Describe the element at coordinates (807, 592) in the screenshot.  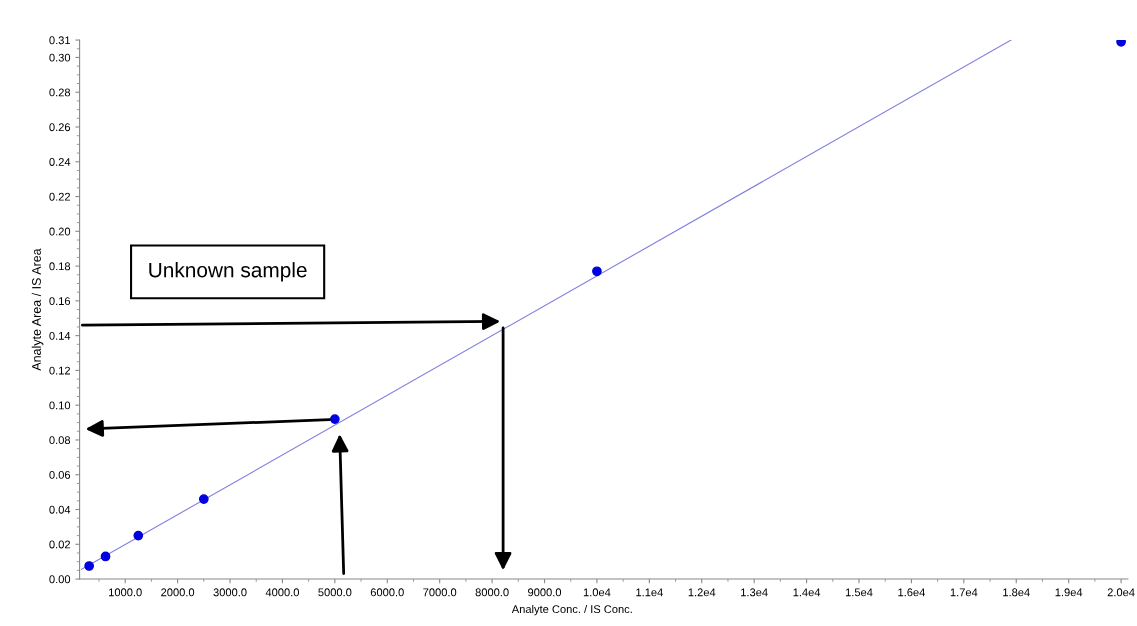
I see `x-tick-label: 1.4e4` at that location.